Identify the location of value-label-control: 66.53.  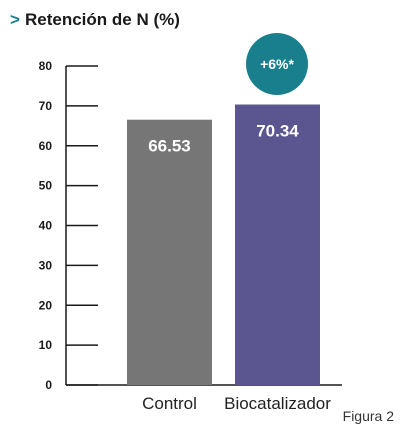
(169, 146).